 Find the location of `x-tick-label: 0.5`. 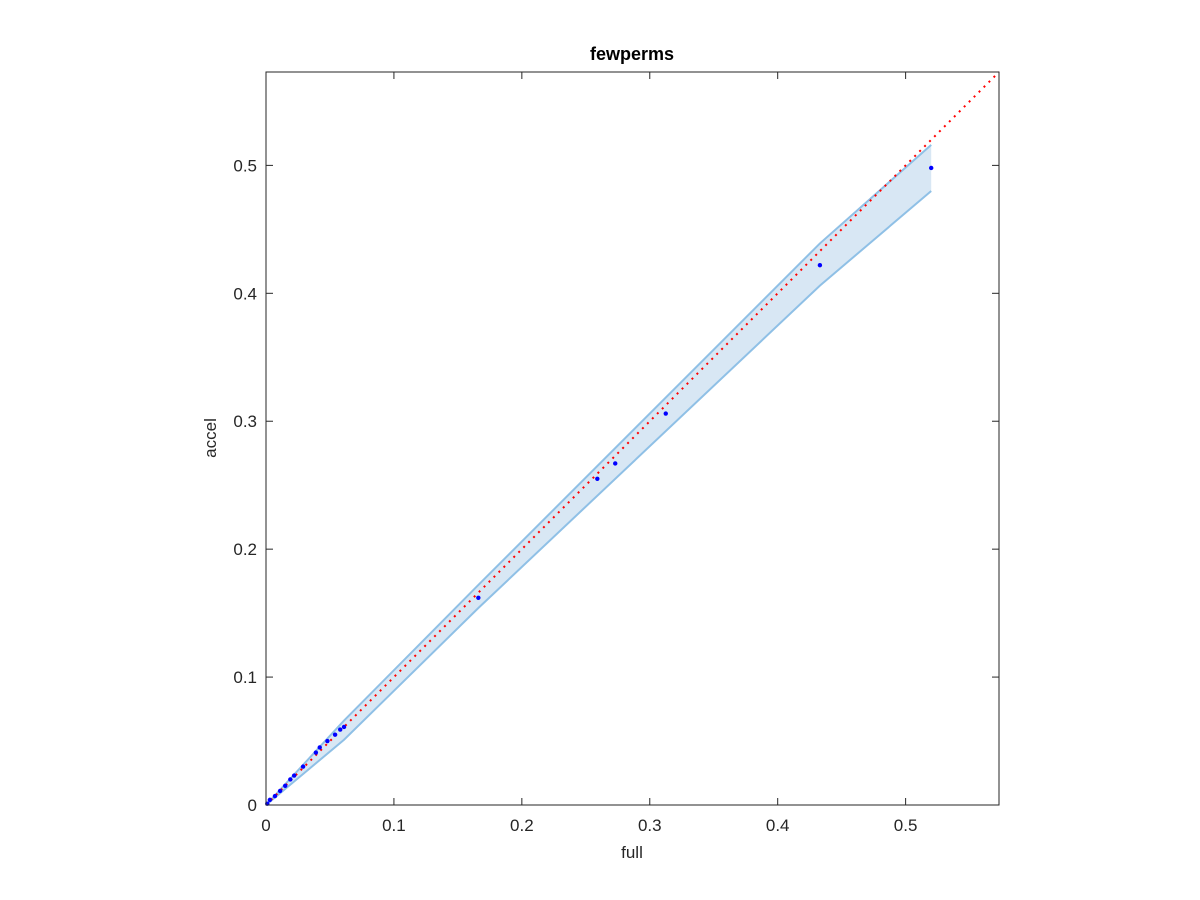

x-tick-label: 0.5 is located at coordinates (906, 825).